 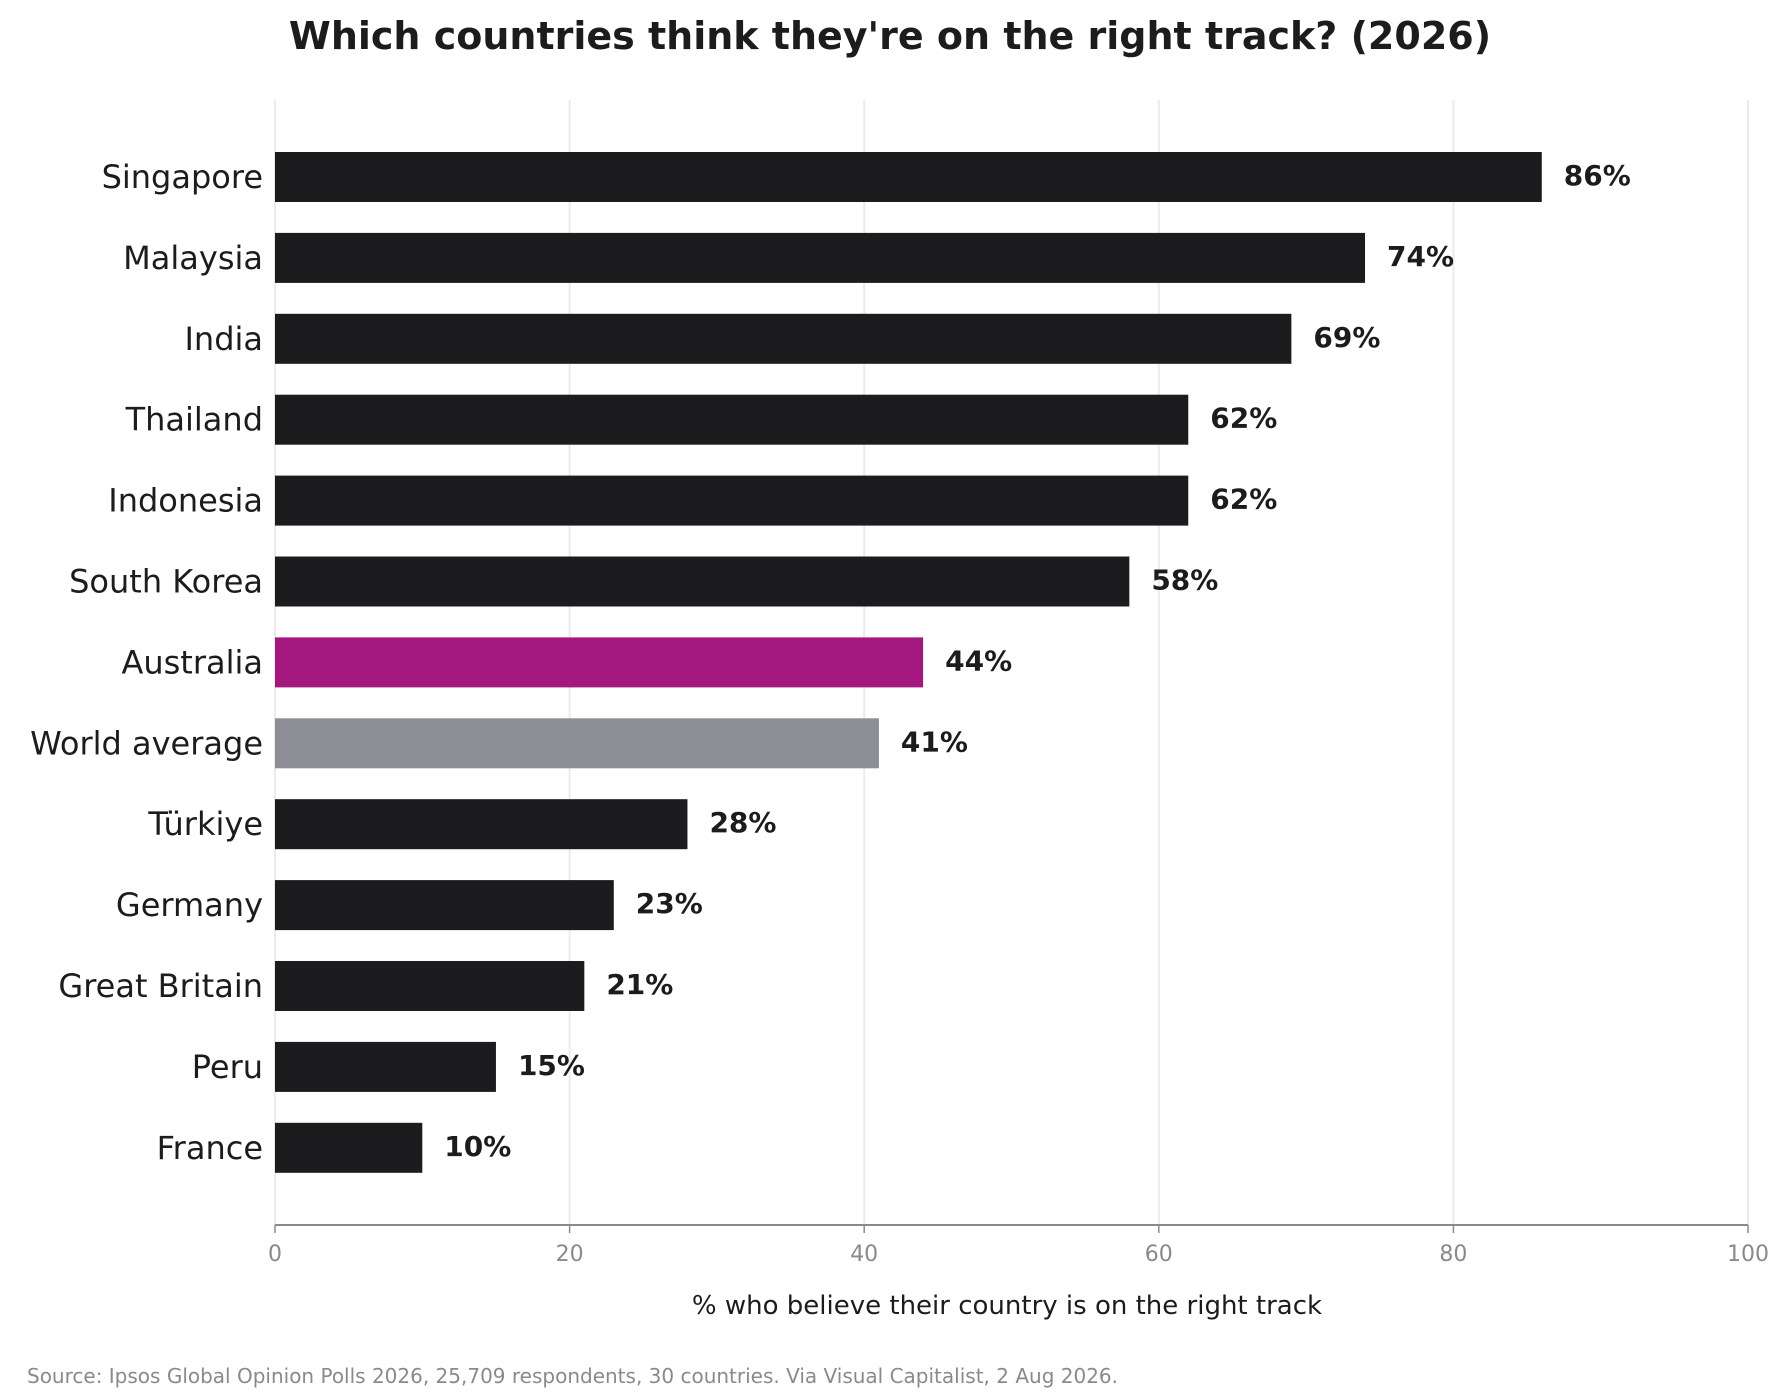 What do you see at coordinates (1420, 256) in the screenshot?
I see `value-label: 74%` at bounding box center [1420, 256].